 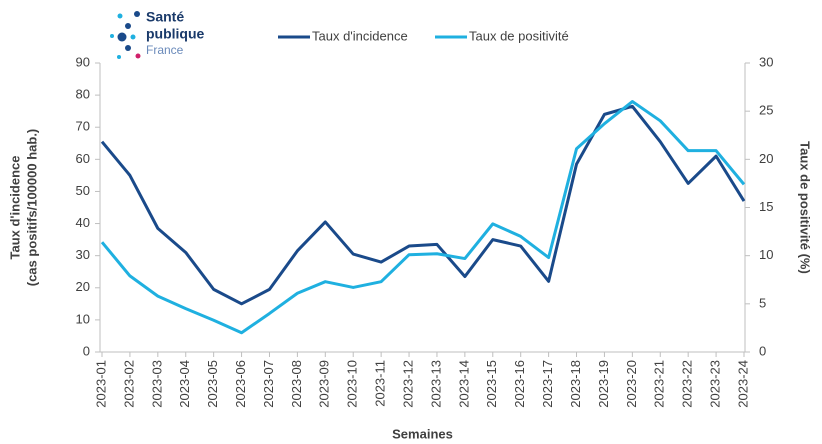 What do you see at coordinates (240, 384) in the screenshot?
I see `x-tick-label: 2023-06` at bounding box center [240, 384].